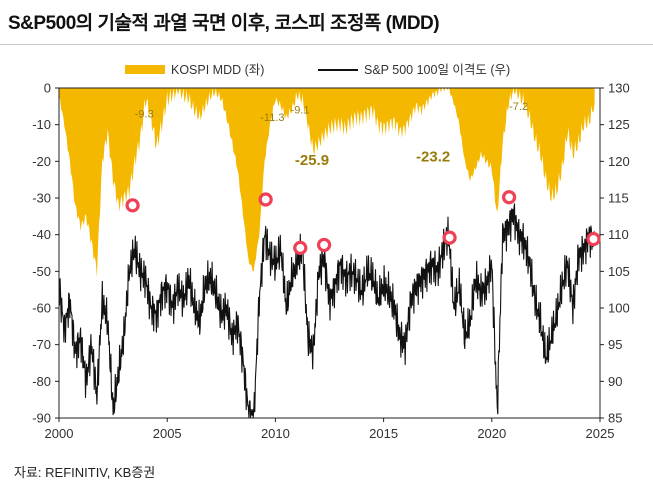 The height and width of the screenshot is (486, 653). What do you see at coordinates (437, 70) in the screenshot?
I see `legend-label-sp500: S&P 500 100일 이격도 (우)` at bounding box center [437, 70].